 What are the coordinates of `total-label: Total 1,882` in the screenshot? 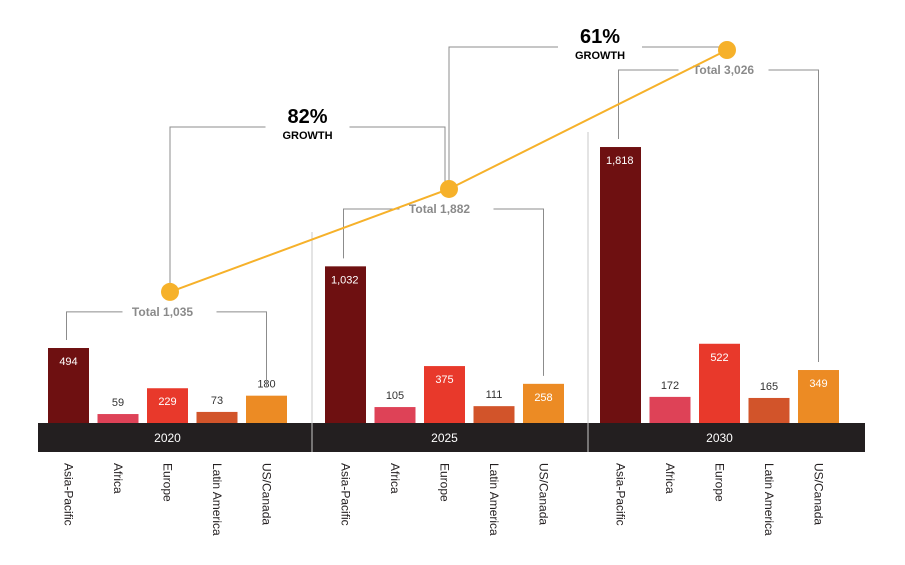 It's located at (439, 209).